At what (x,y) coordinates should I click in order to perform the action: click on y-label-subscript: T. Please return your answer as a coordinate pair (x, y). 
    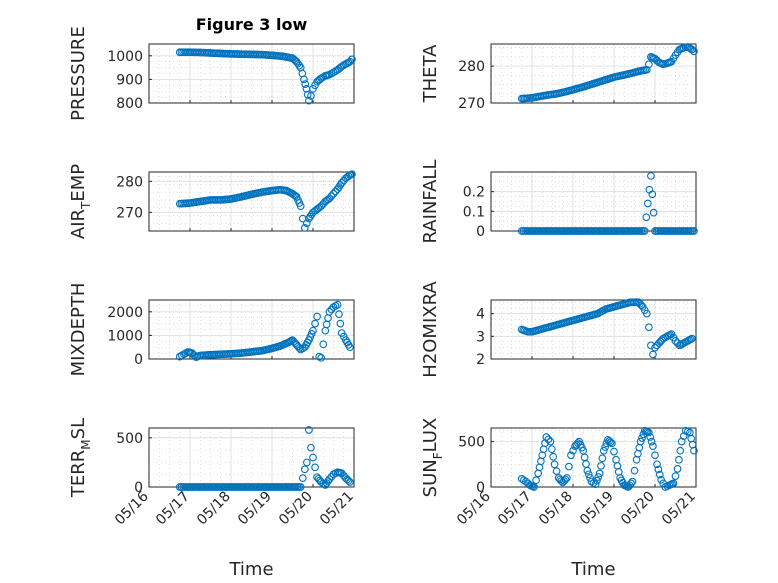
    Looking at the image, I should click on (86, 205).